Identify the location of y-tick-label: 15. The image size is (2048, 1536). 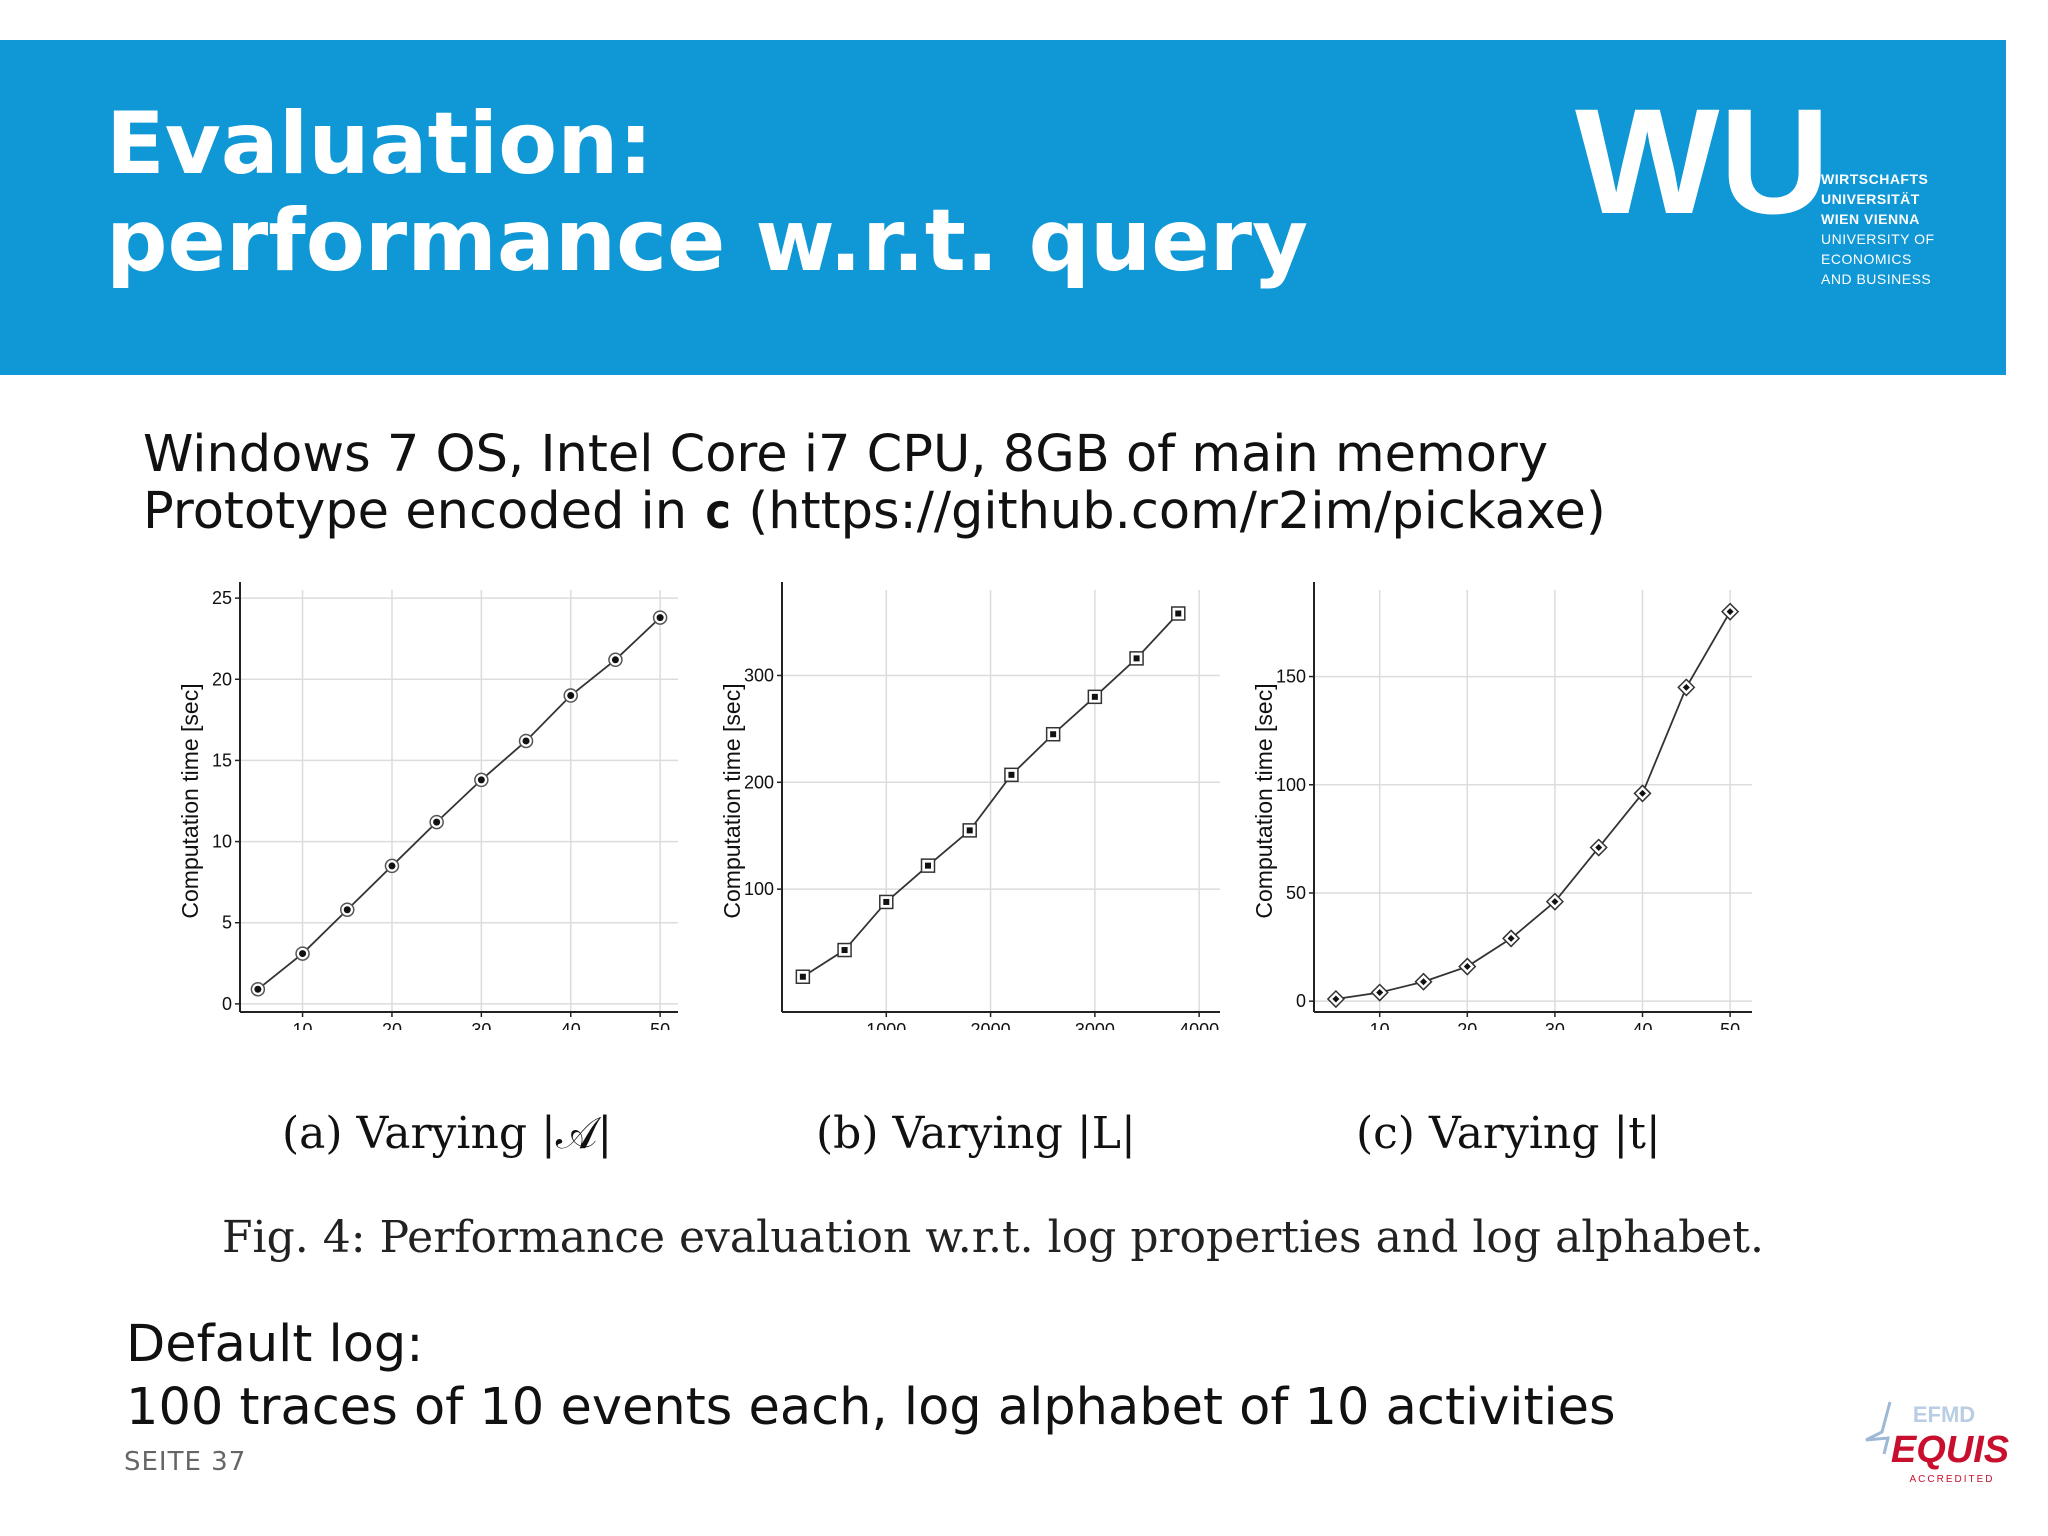
(222, 760).